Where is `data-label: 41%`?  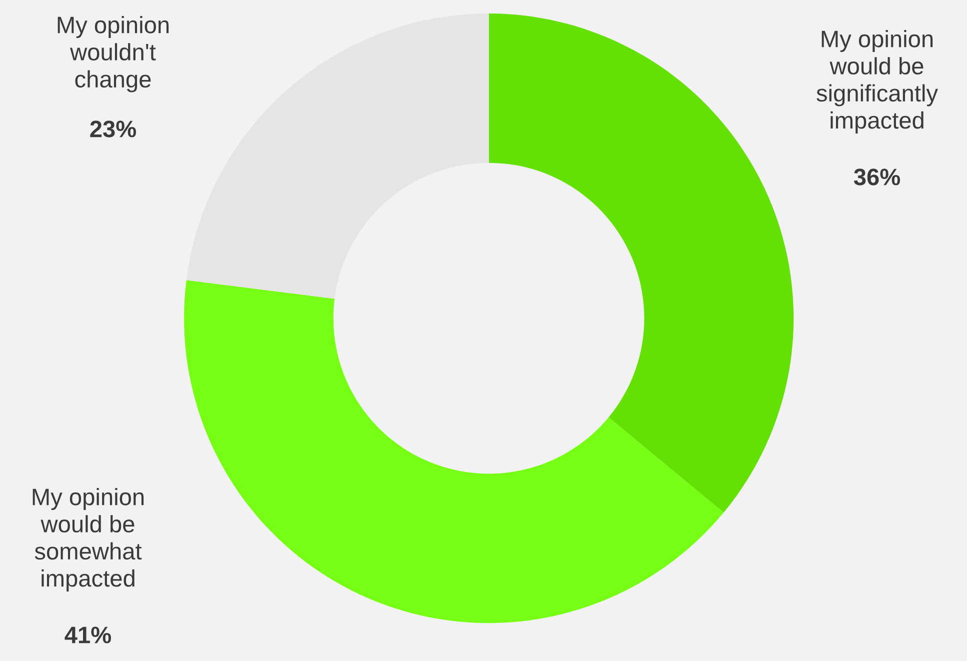 data-label: 41% is located at coordinates (88, 635).